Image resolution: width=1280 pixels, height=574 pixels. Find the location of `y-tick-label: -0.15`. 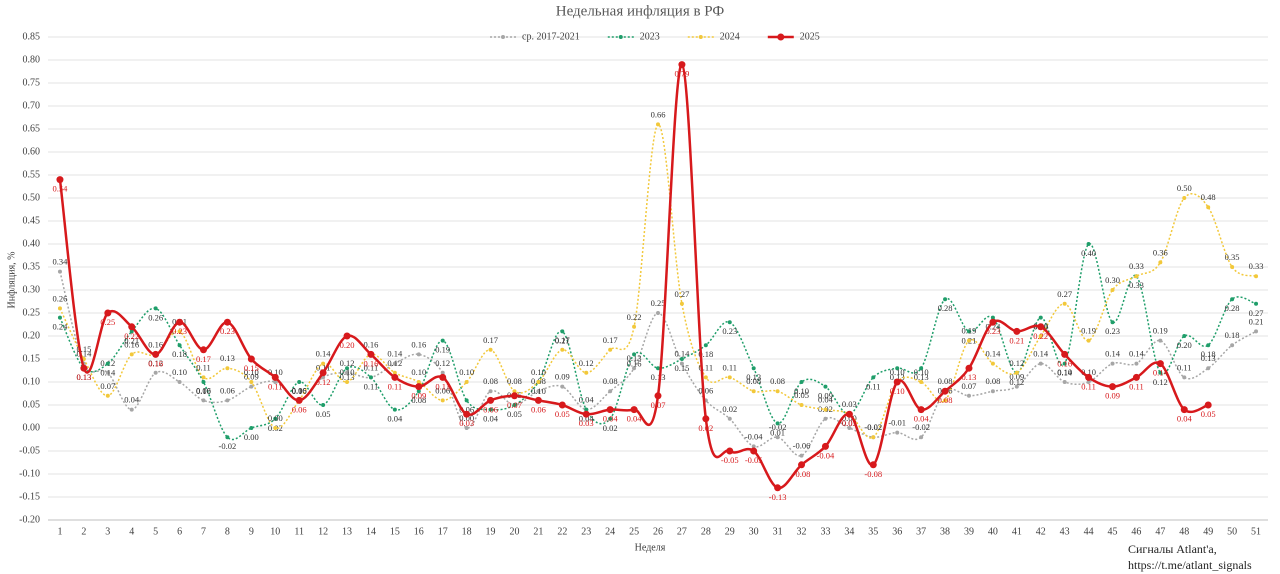

y-tick-label: -0.15 is located at coordinates (29, 496).